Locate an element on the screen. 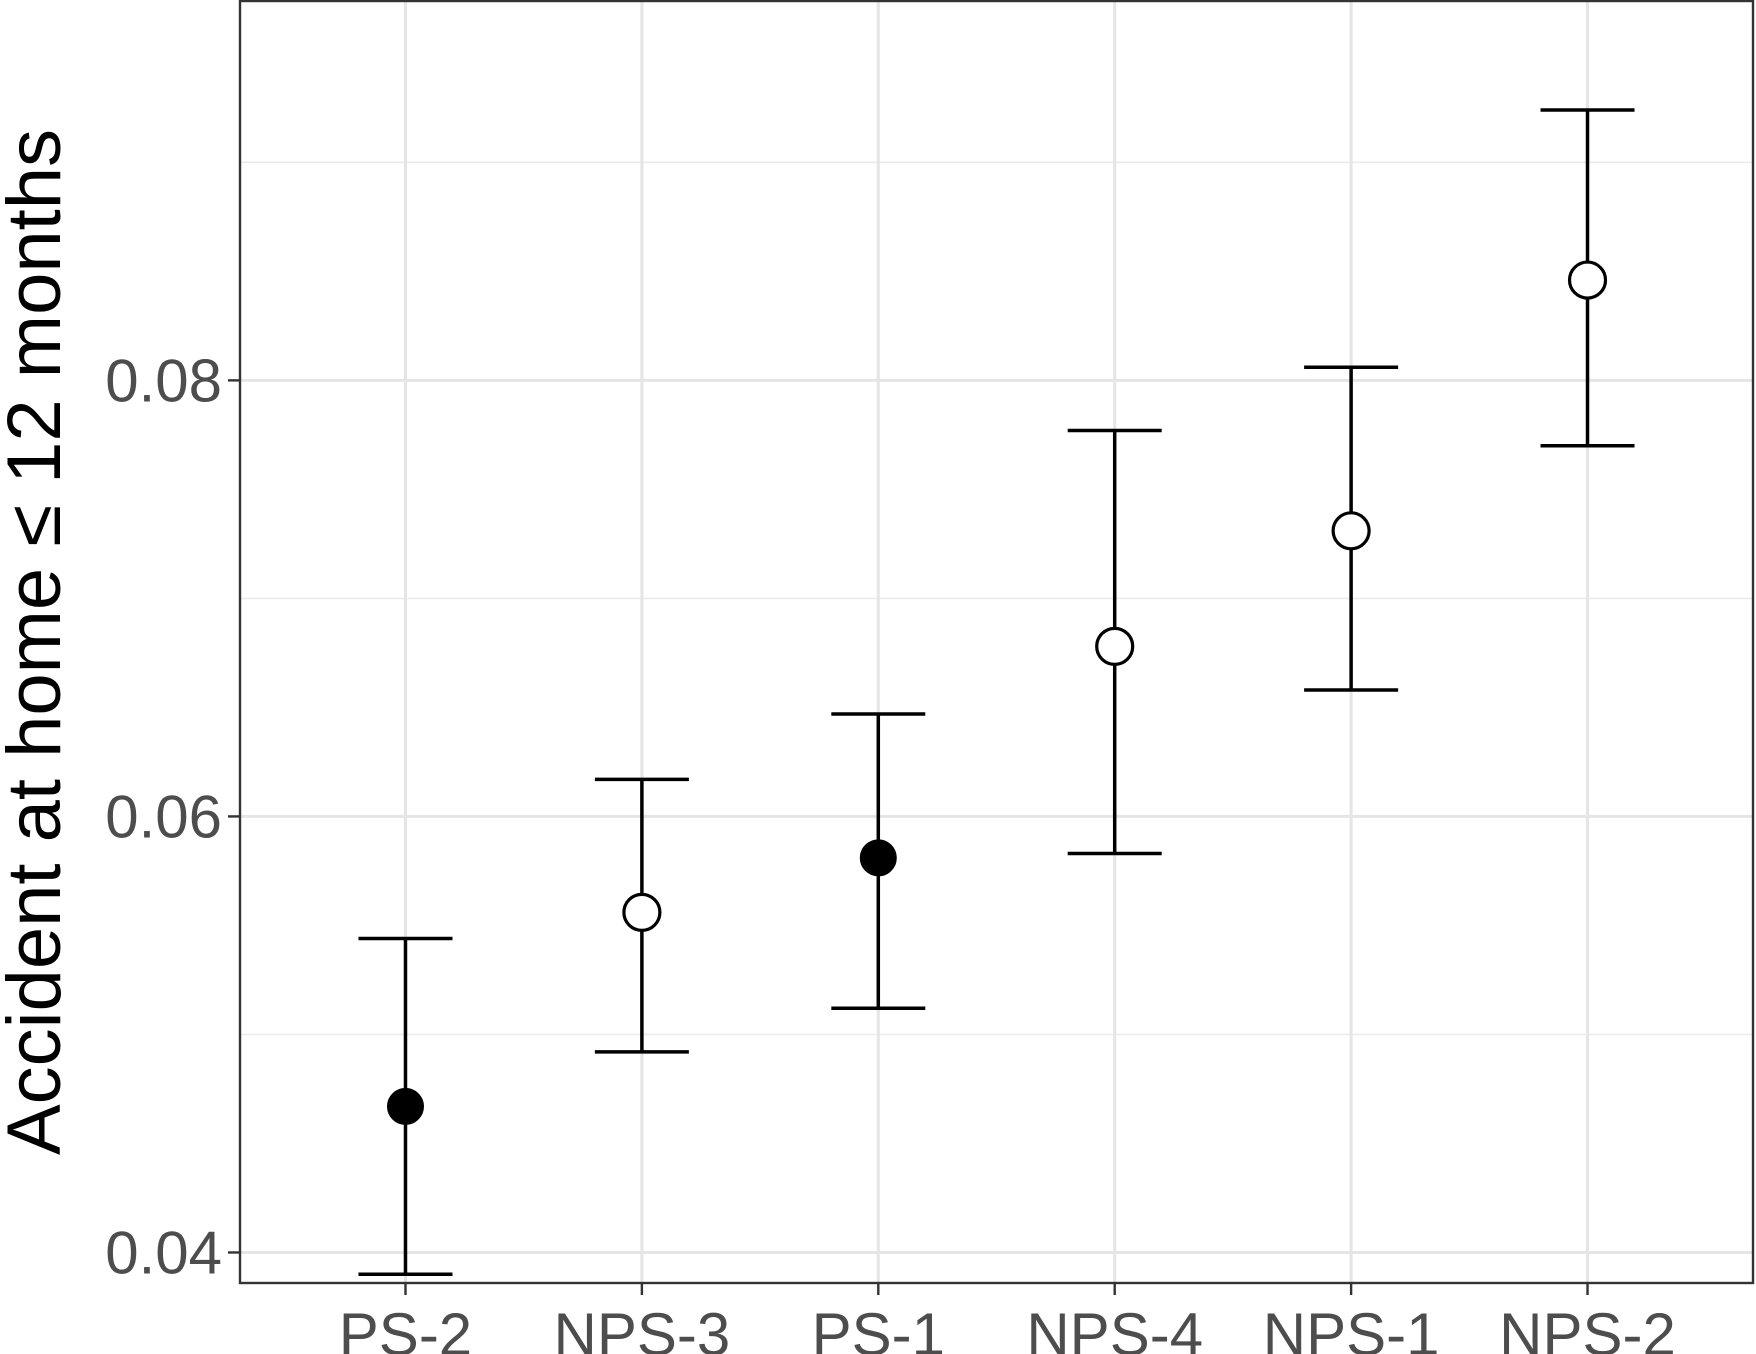 This screenshot has width=1756, height=1354. x-axis: PS-2 NPS-3 PS-1 NPS-4 NPS-1 NPS-2 is located at coordinates (1007, 1318).